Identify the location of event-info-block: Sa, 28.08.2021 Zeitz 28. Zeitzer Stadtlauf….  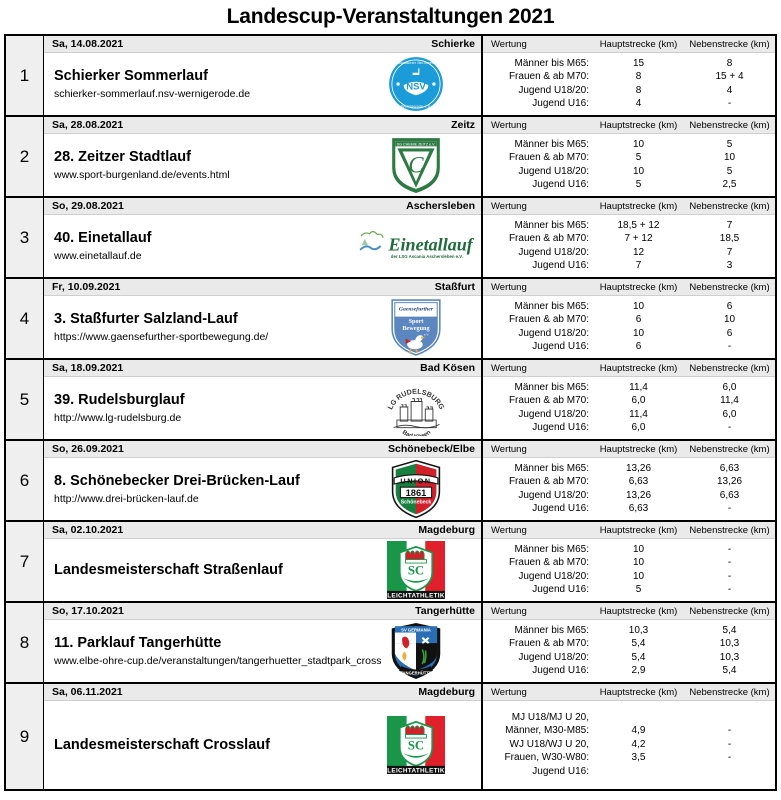
(263, 156).